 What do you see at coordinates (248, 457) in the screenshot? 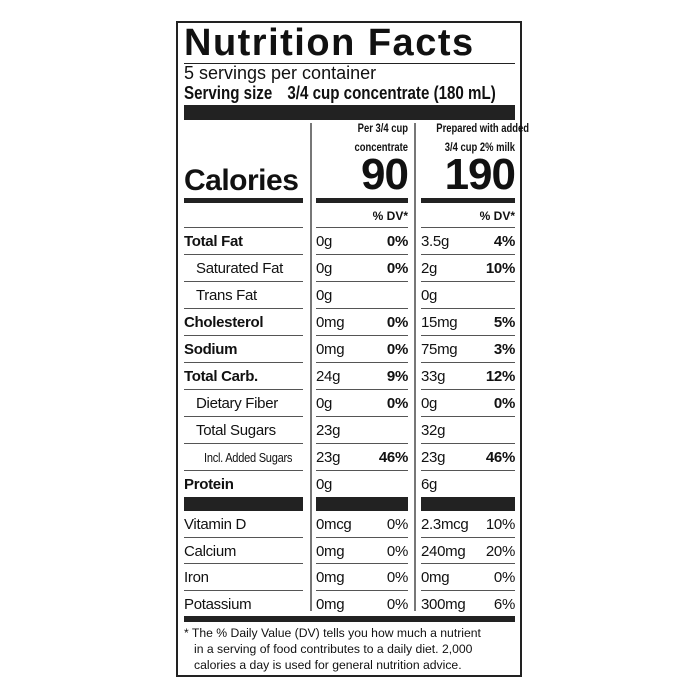
I see `nutrient-name: Incl. Added Sugars` at bounding box center [248, 457].